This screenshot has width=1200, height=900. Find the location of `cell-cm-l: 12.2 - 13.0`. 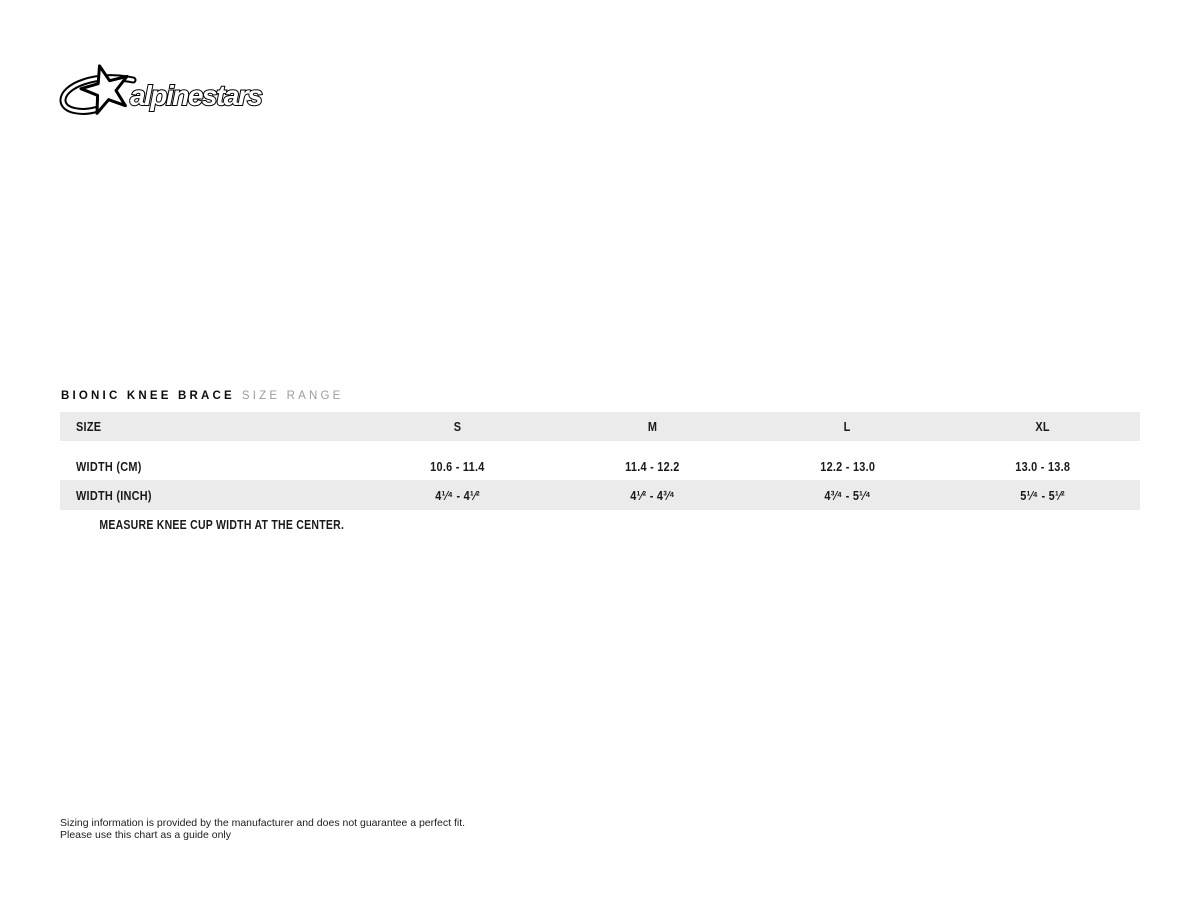

cell-cm-l: 12.2 - 13.0 is located at coordinates (847, 466).